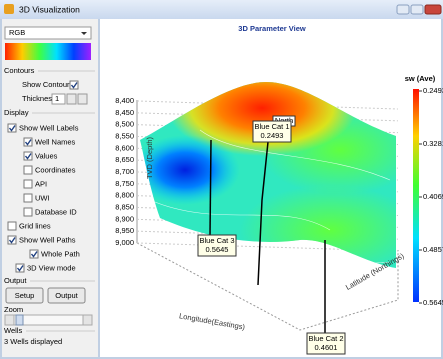 This screenshot has height=359, width=443. What do you see at coordinates (124, 100) in the screenshot?
I see `depth-tick-label: 8,400` at bounding box center [124, 100].